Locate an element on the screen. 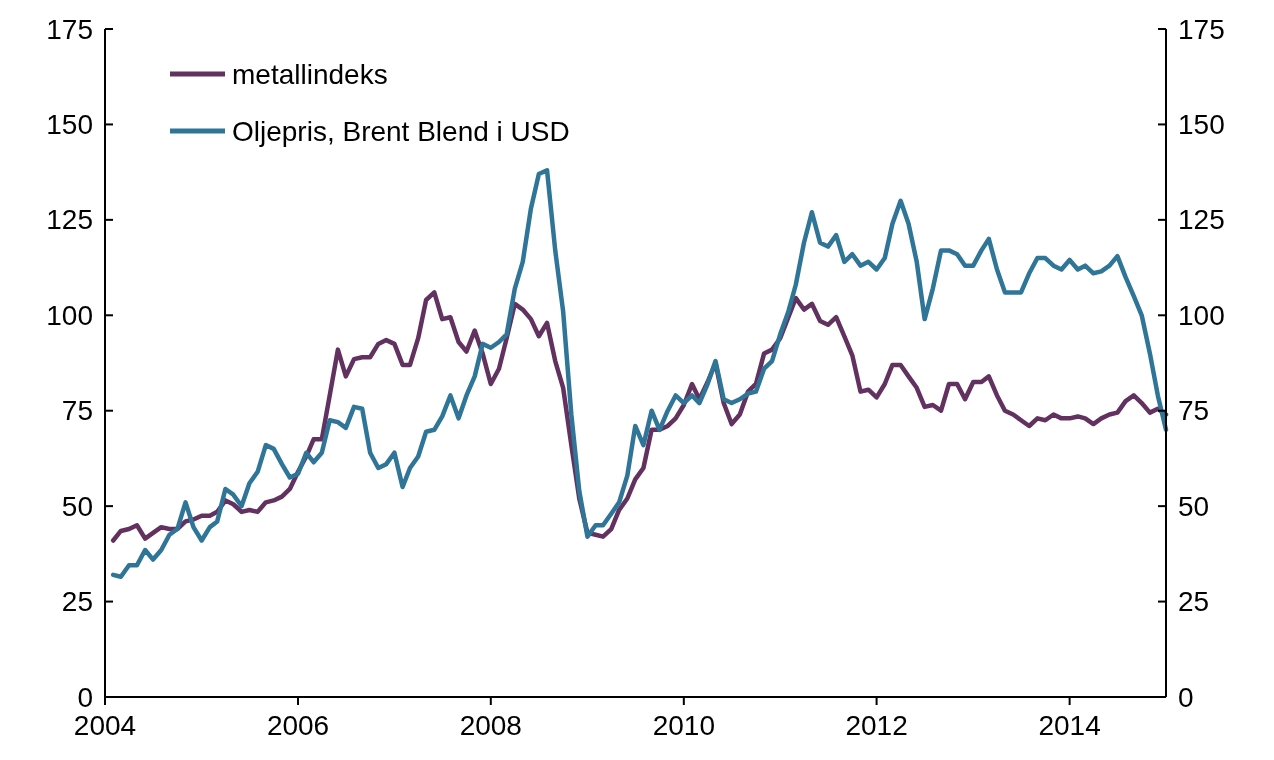 The width and height of the screenshot is (1274, 760). y2-tick-label: 150 is located at coordinates (1201, 124).